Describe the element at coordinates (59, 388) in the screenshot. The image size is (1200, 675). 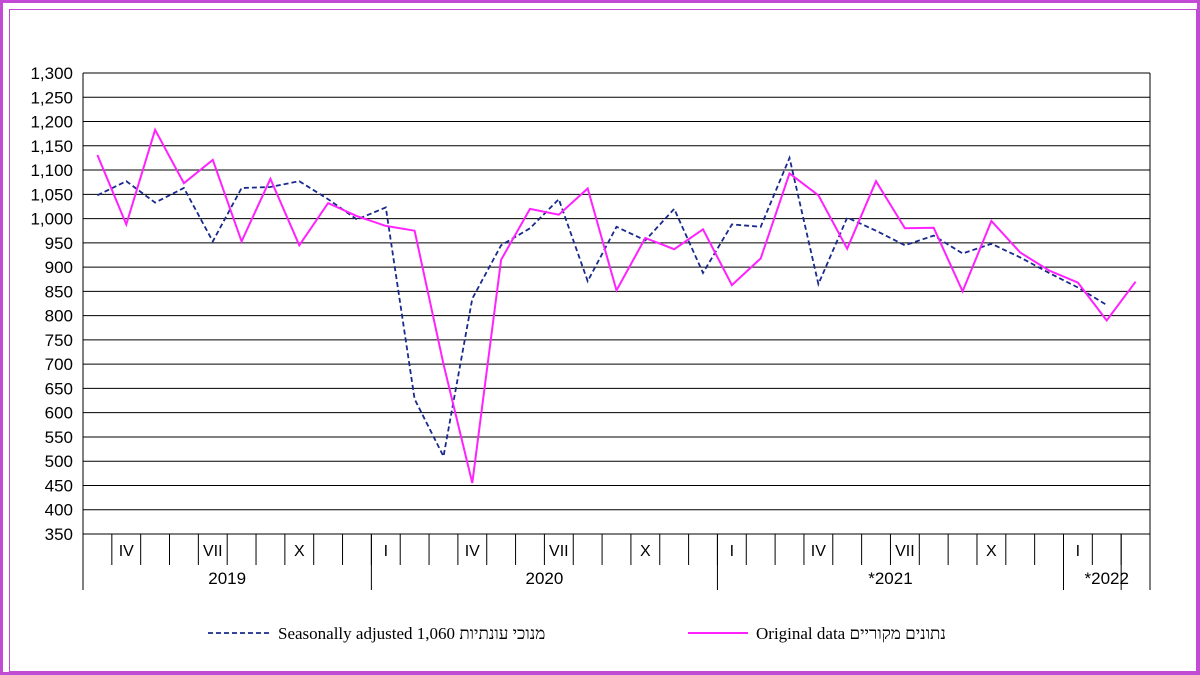
I see `y-tick-label: 650` at that location.